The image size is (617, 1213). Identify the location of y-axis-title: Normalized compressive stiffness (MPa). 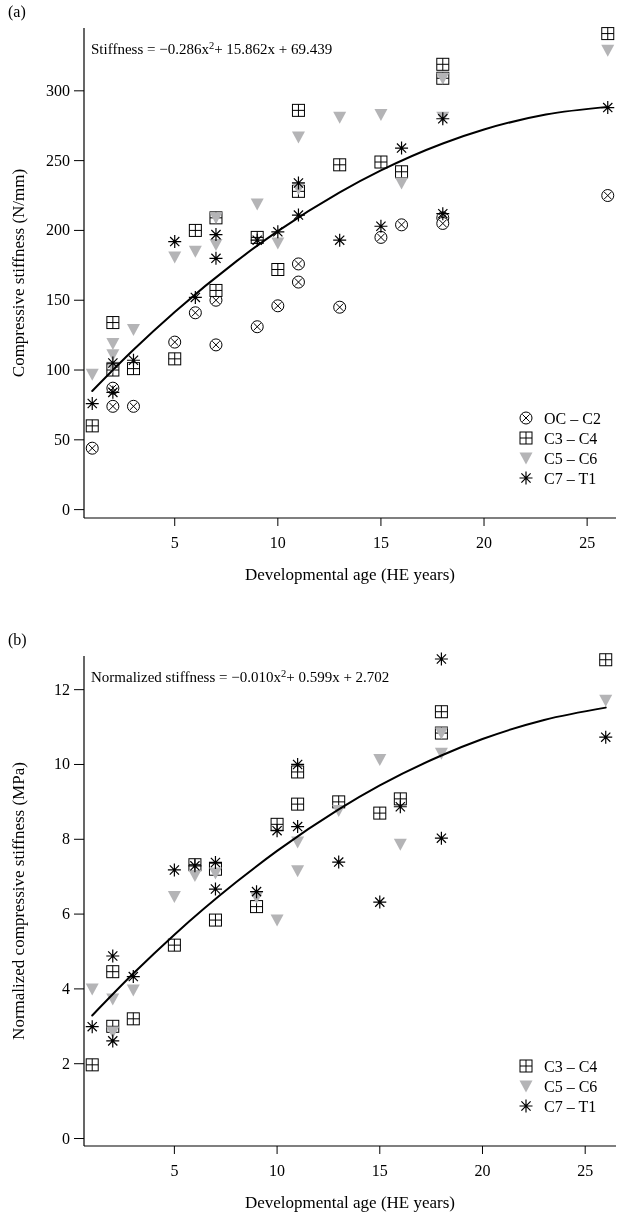
(18, 901).